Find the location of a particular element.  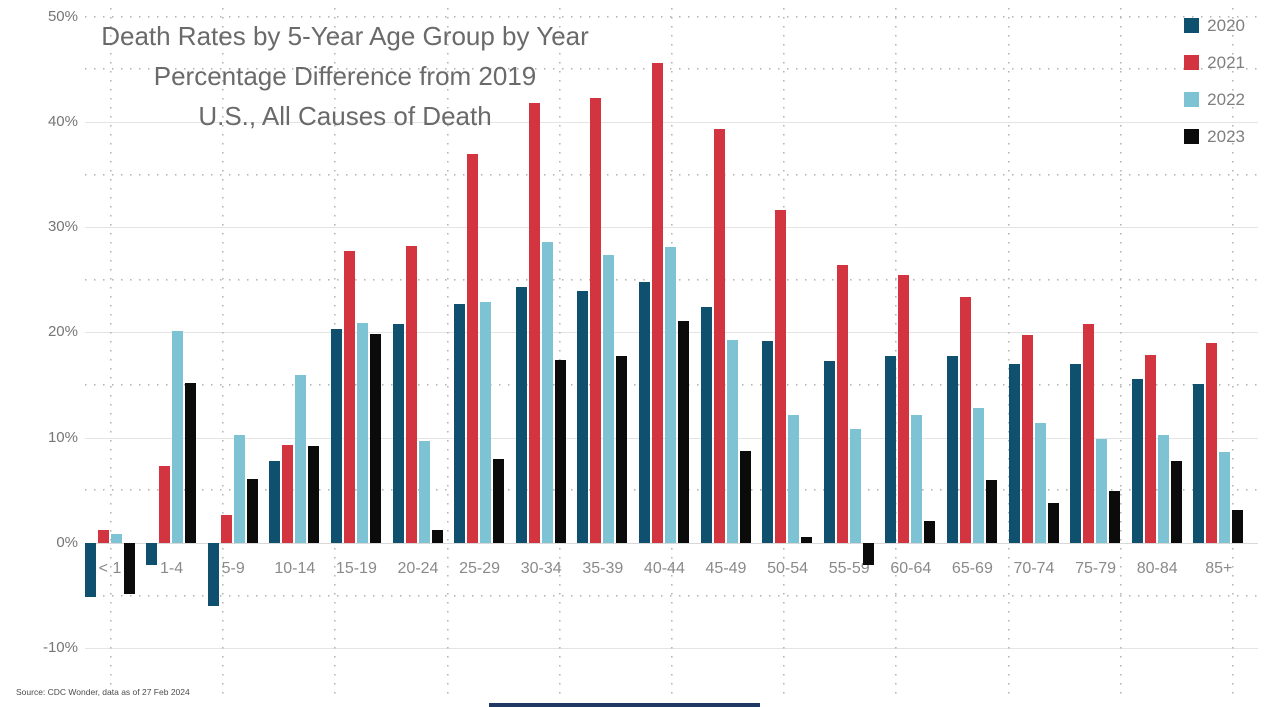

y-axis-tick: 10% is located at coordinates (62, 437).